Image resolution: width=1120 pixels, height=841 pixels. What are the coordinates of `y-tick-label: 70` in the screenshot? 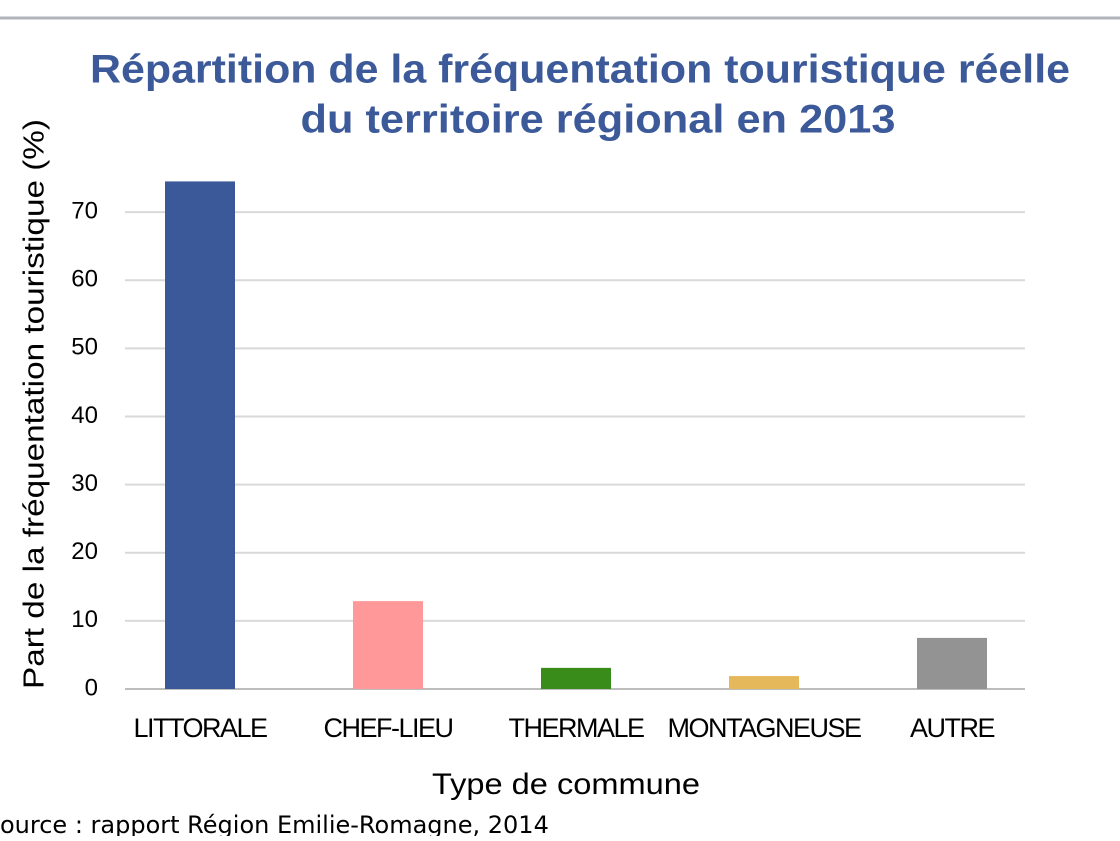 It's located at (84, 210).